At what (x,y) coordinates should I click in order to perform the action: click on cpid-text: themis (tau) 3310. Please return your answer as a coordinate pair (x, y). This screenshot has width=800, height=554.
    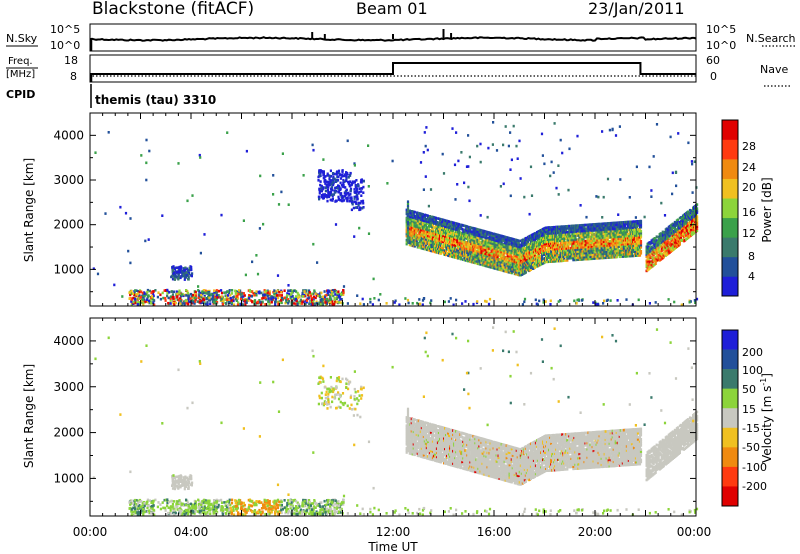
    Looking at the image, I should click on (155, 100).